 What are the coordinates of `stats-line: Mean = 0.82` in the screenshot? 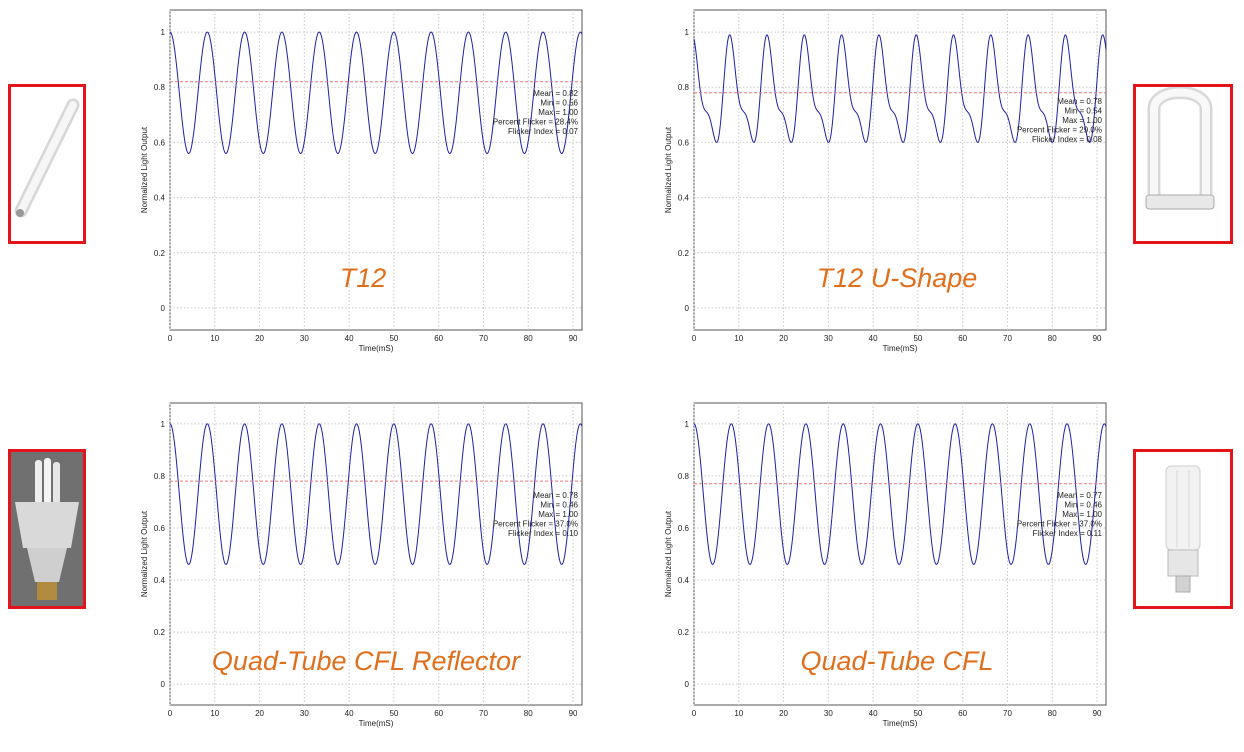 It's located at (555, 93).